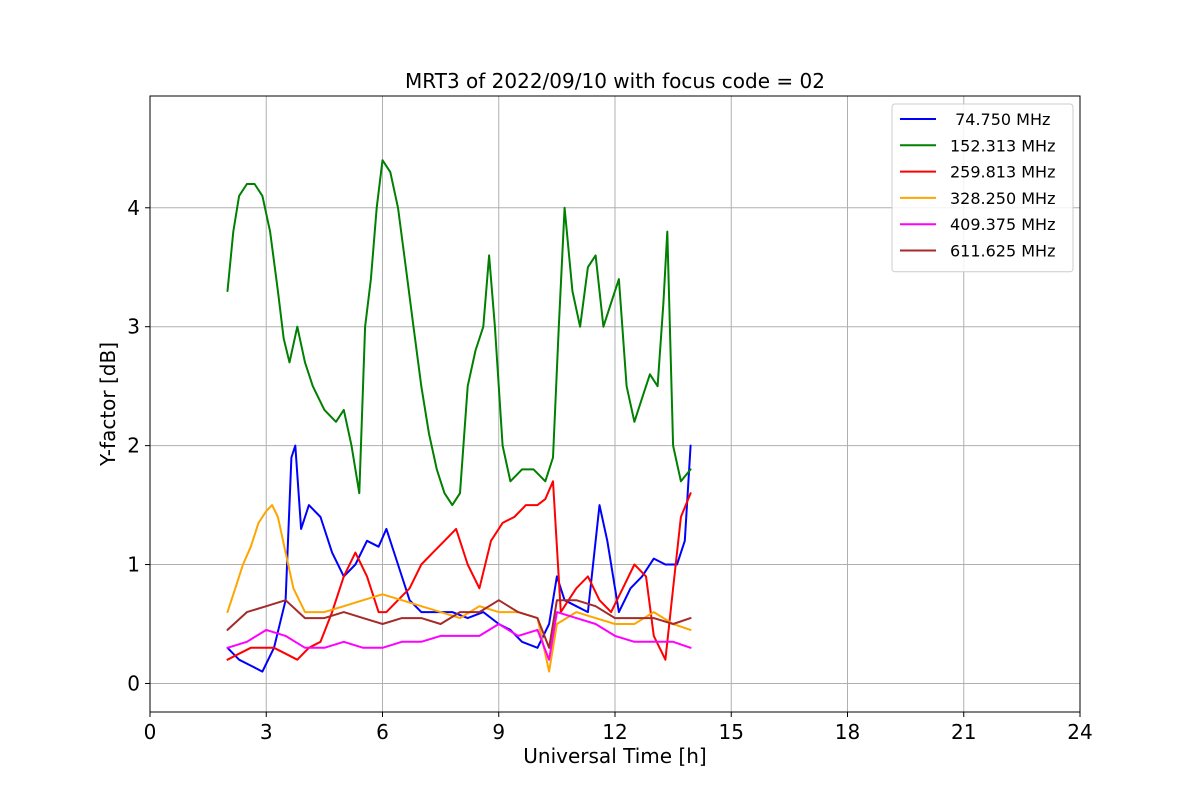  I want to click on legend-label: 328.250 MHz, so click(1002, 198).